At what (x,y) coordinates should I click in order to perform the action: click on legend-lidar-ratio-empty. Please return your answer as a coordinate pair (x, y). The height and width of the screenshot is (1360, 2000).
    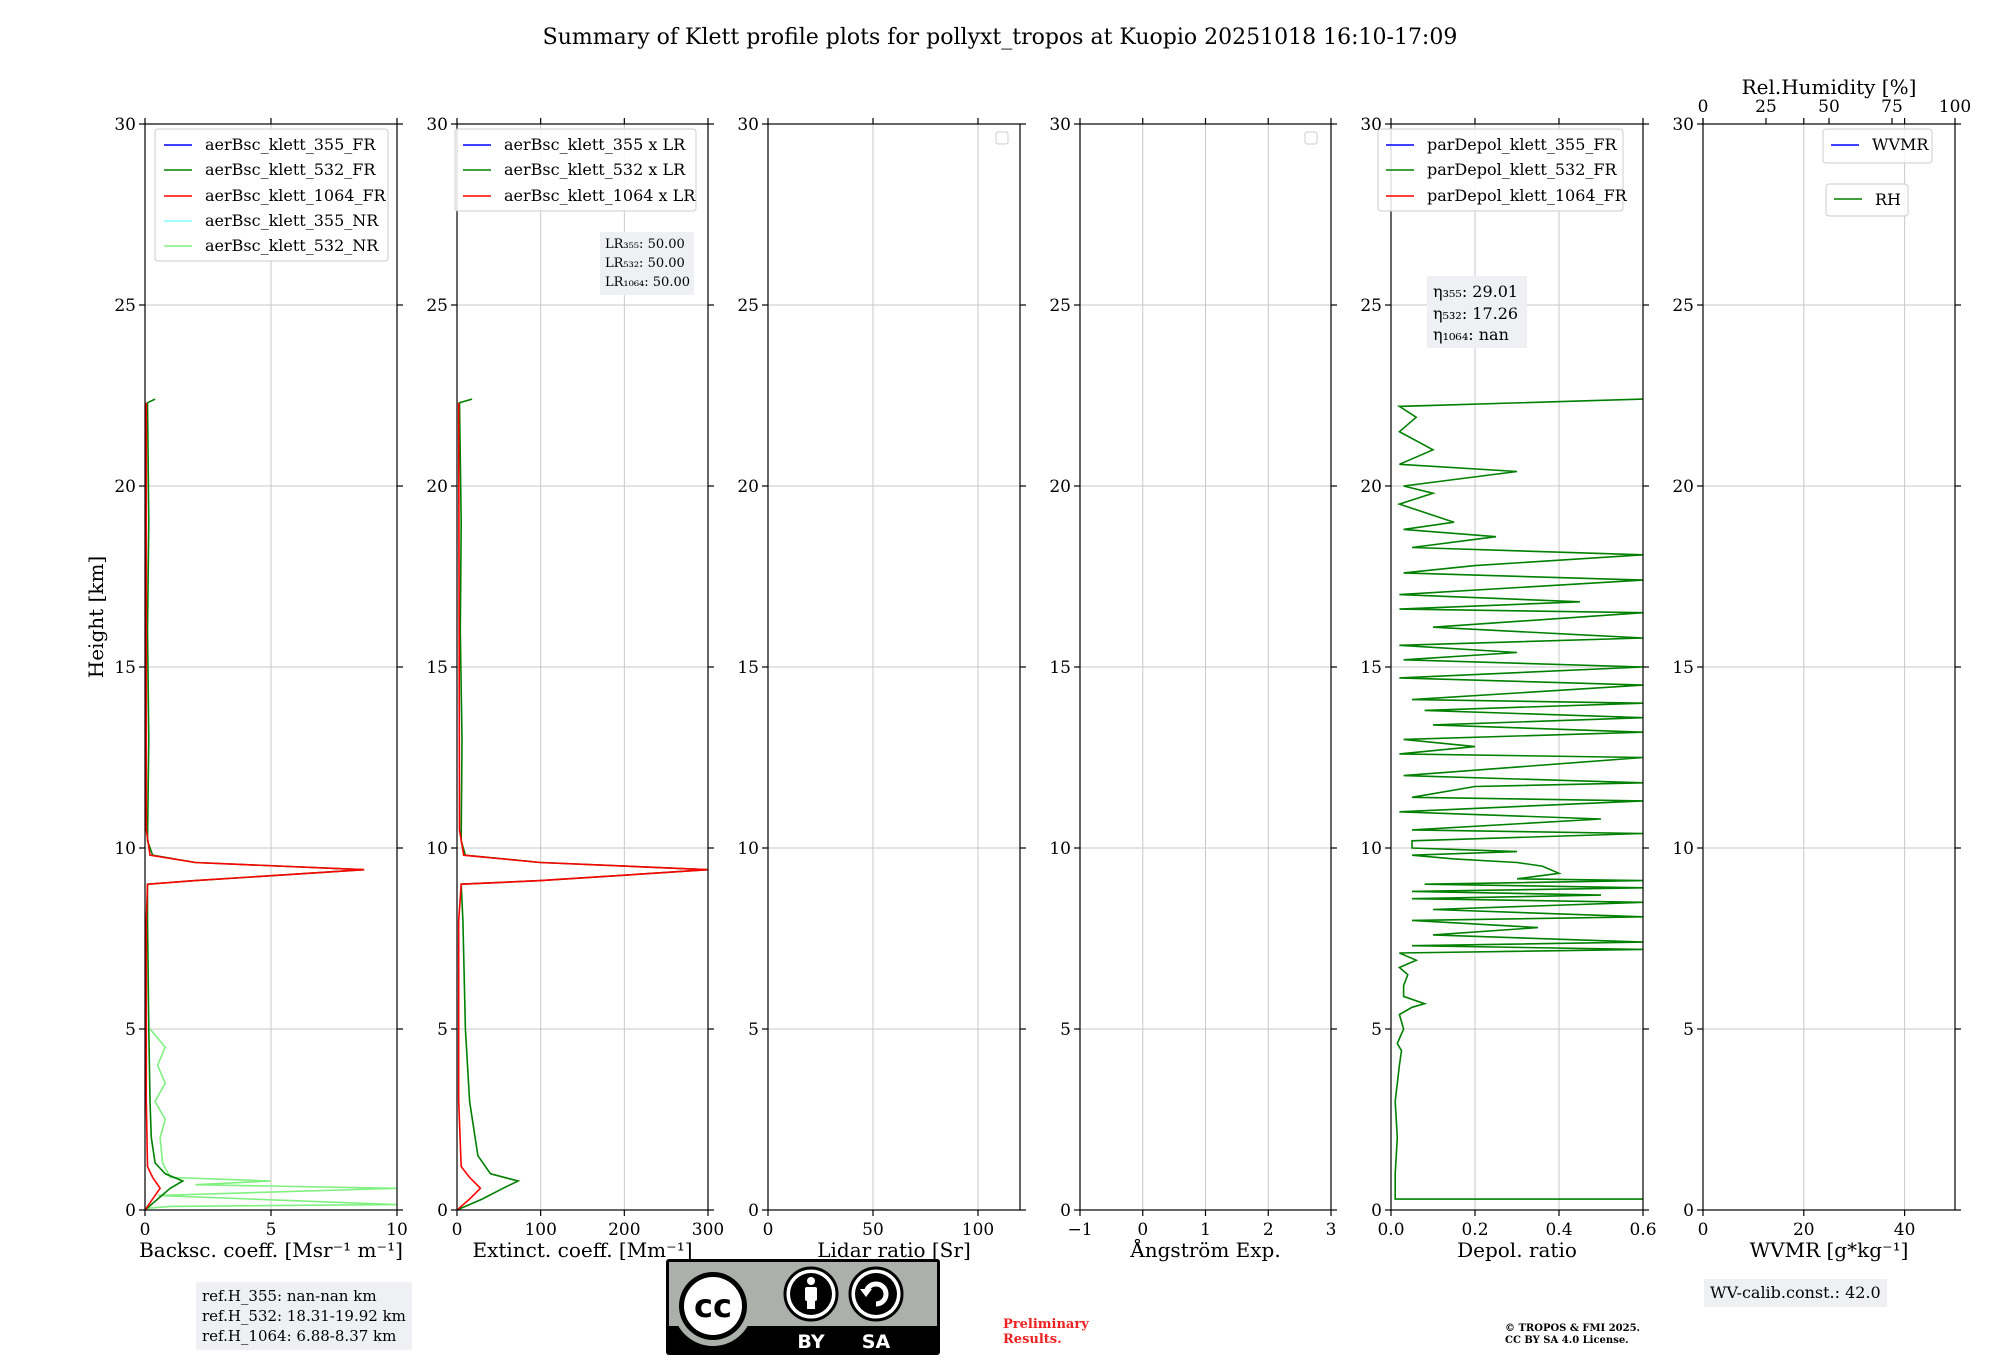
    Looking at the image, I should click on (1002, 138).